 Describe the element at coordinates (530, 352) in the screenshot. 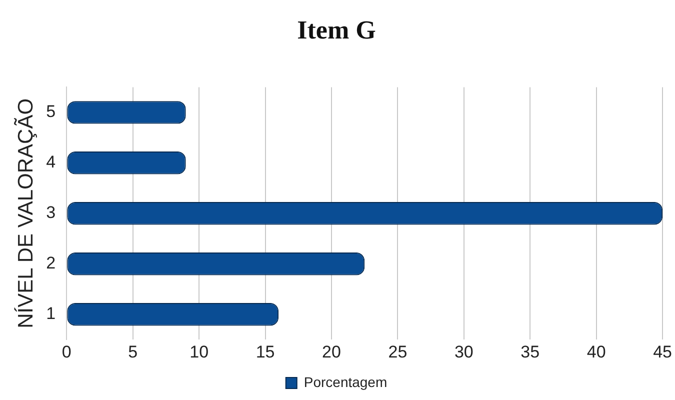

I see `x-tick-label: 35` at that location.